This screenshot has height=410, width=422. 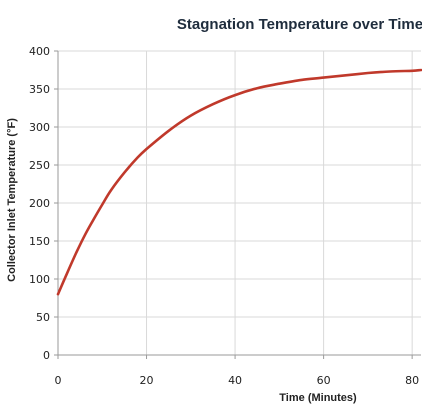 What do you see at coordinates (299, 24) in the screenshot?
I see `chart-title: Stagnation Temperature over Time` at bounding box center [299, 24].